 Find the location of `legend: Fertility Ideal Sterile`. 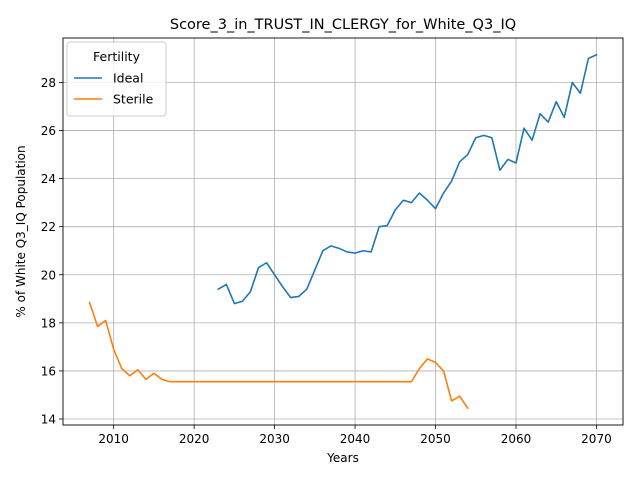

legend: Fertility Ideal Sterile is located at coordinates (116, 79).